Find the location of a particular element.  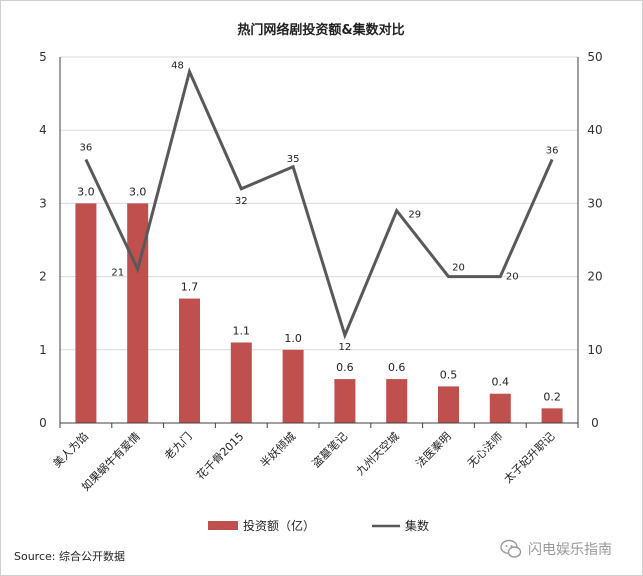

watermark-text: 闪电娱乐指南 is located at coordinates (570, 550).